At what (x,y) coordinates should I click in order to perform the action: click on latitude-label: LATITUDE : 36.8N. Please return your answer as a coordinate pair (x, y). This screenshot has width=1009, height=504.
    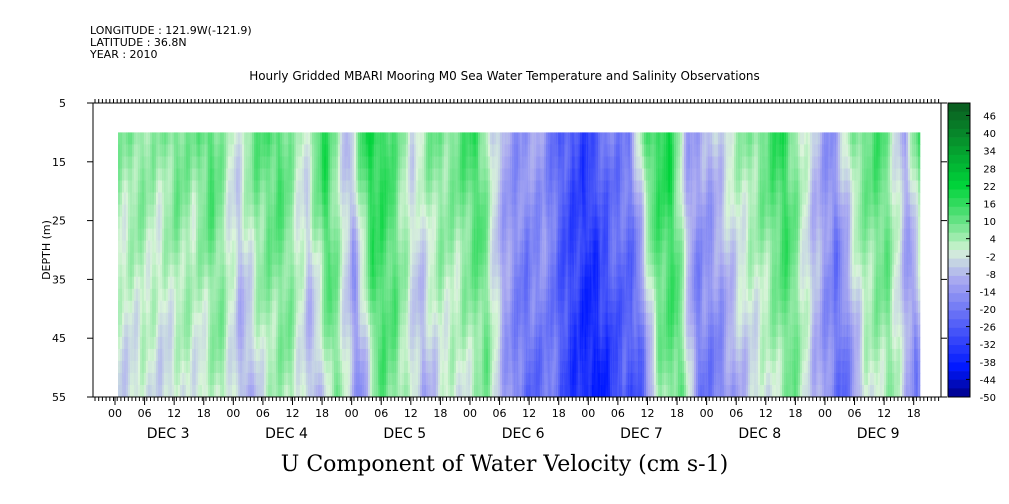
    Looking at the image, I should click on (138, 42).